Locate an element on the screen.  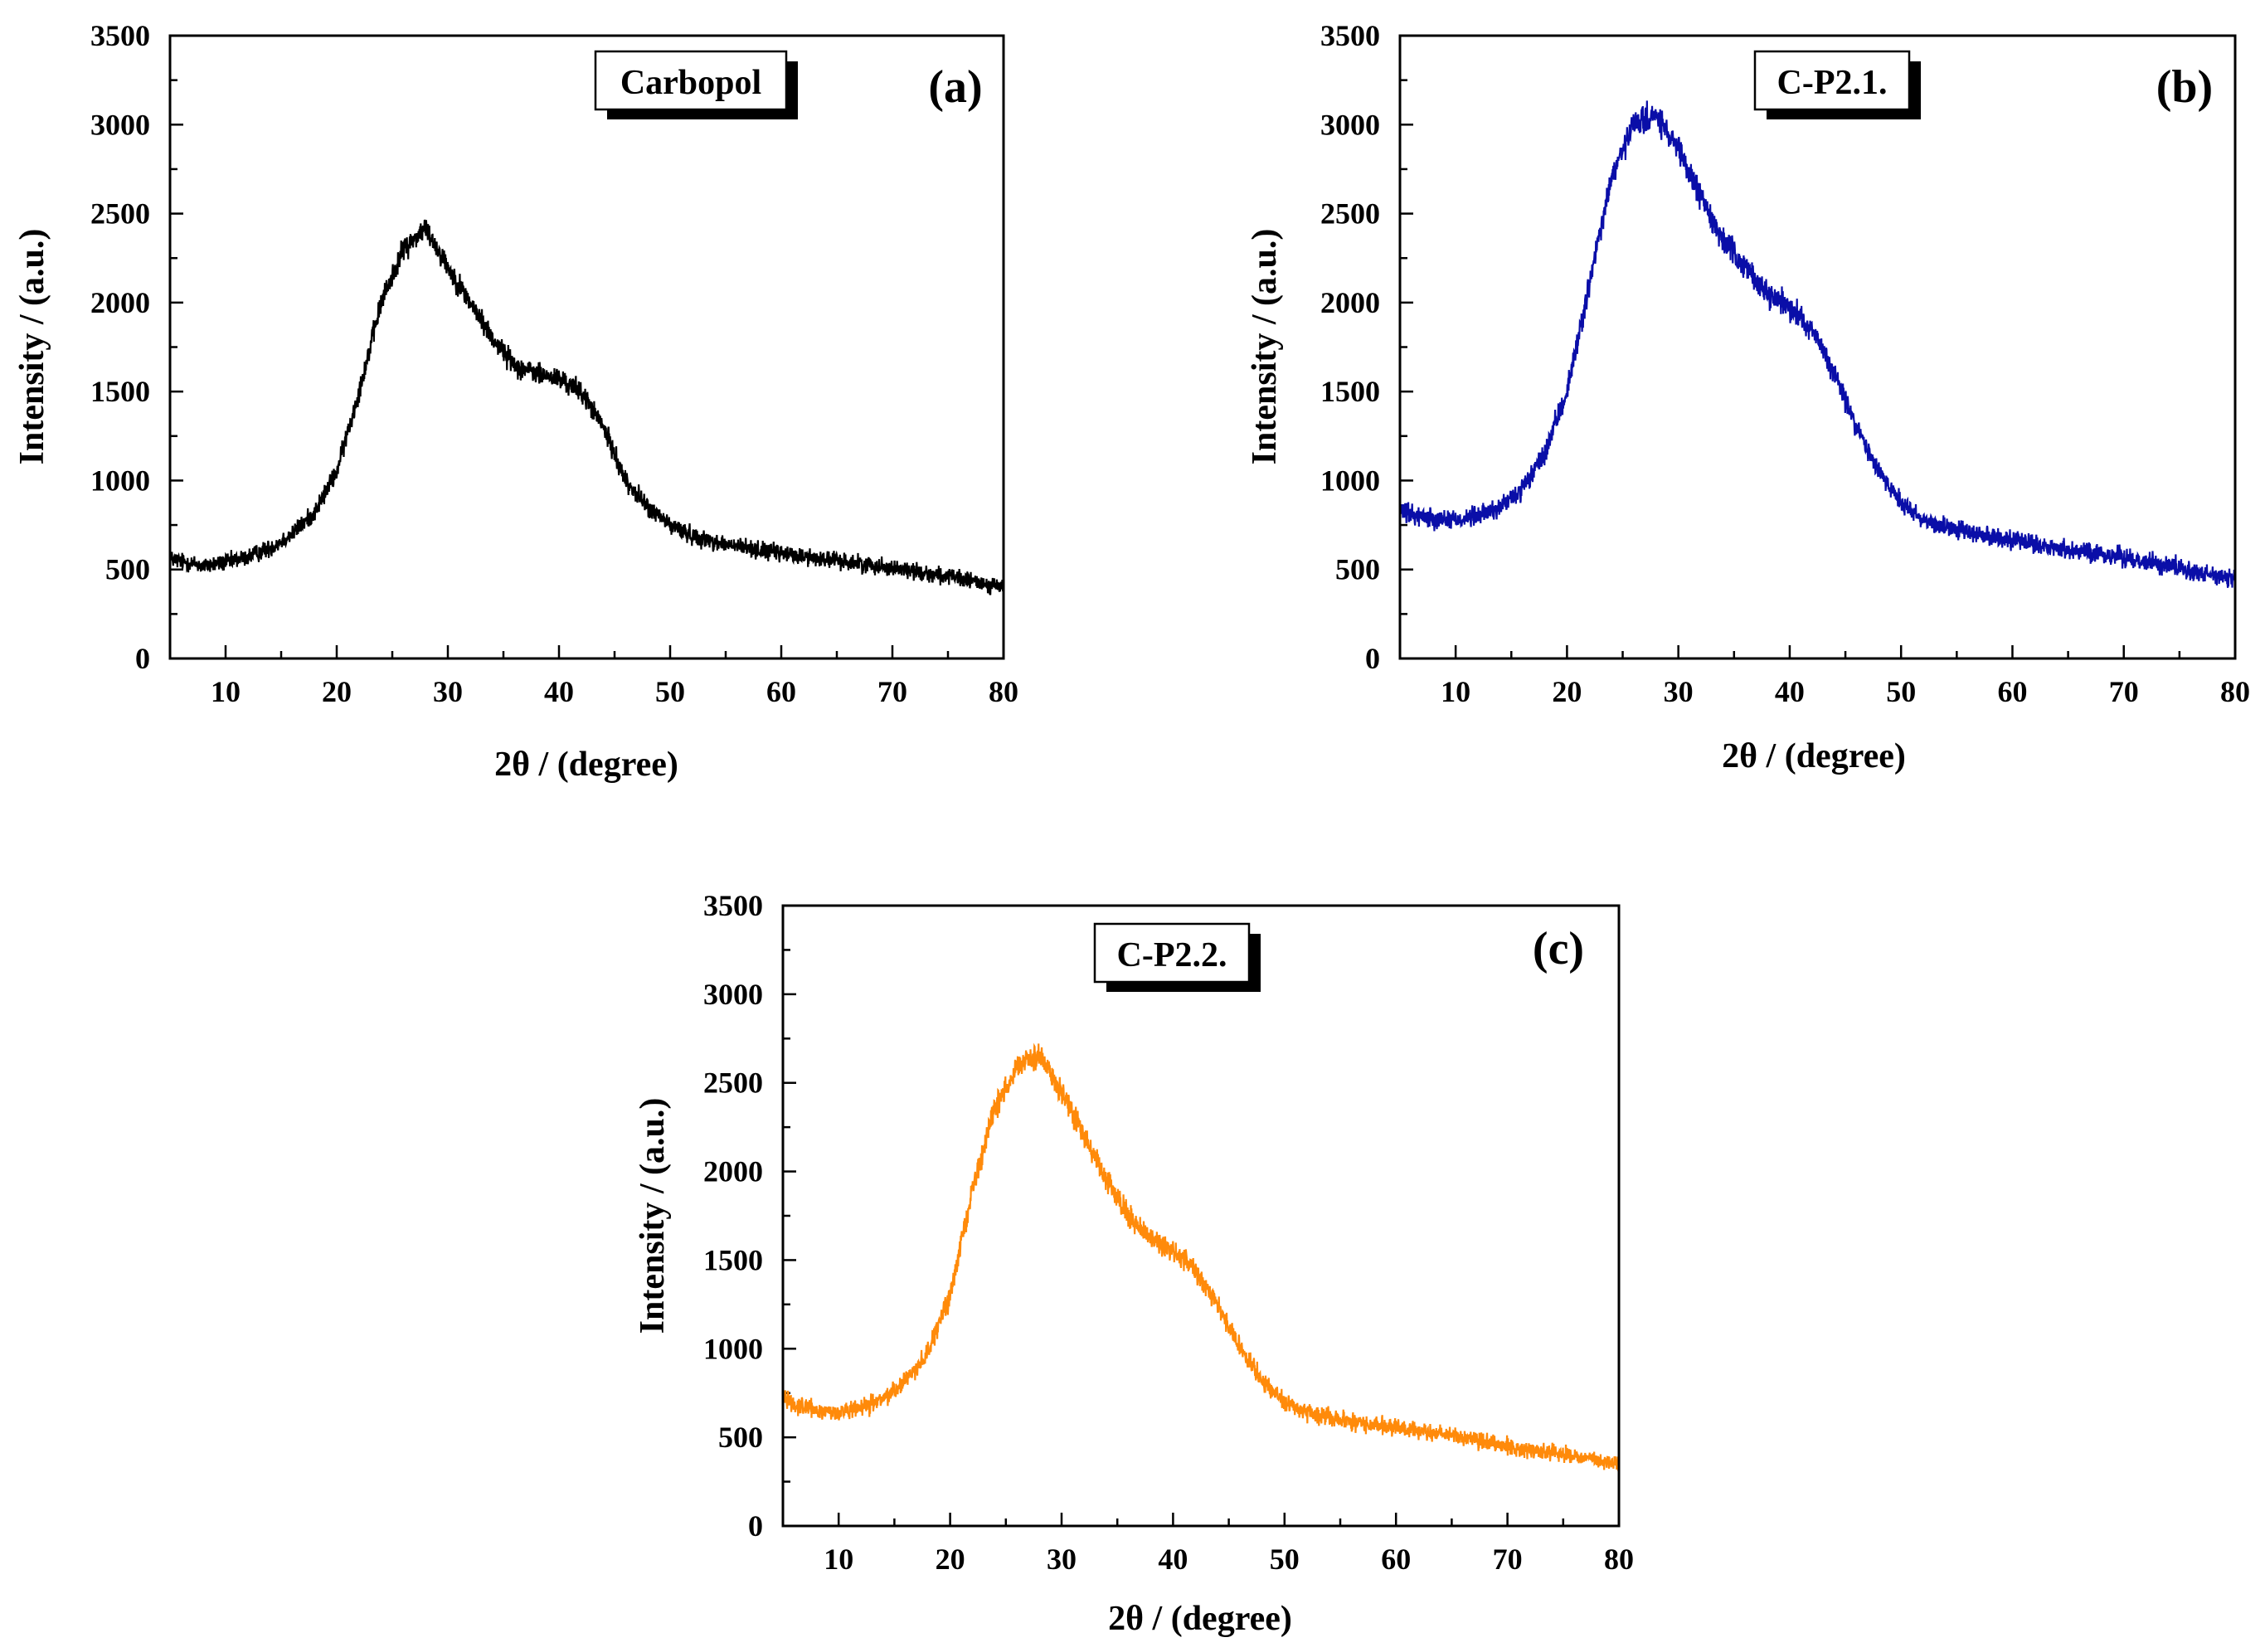
panel-c-y-tick-label: 3000 is located at coordinates (733, 994).